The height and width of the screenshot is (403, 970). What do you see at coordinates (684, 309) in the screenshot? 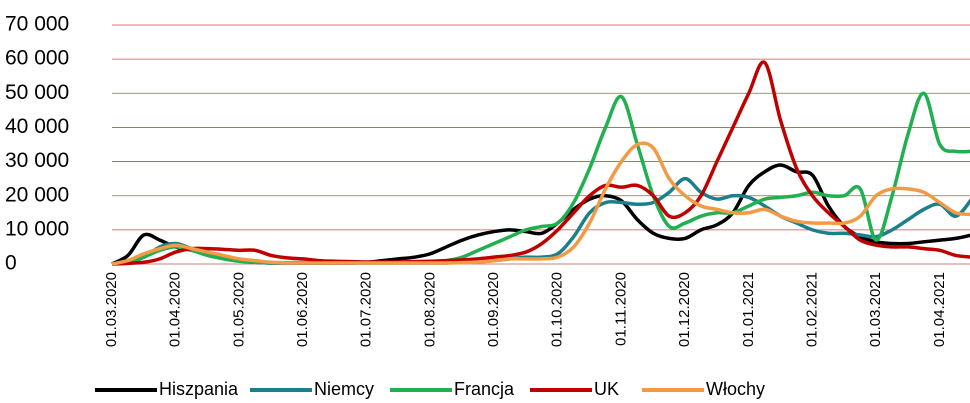
I see `x-tick-label: 01.12.2020` at bounding box center [684, 309].